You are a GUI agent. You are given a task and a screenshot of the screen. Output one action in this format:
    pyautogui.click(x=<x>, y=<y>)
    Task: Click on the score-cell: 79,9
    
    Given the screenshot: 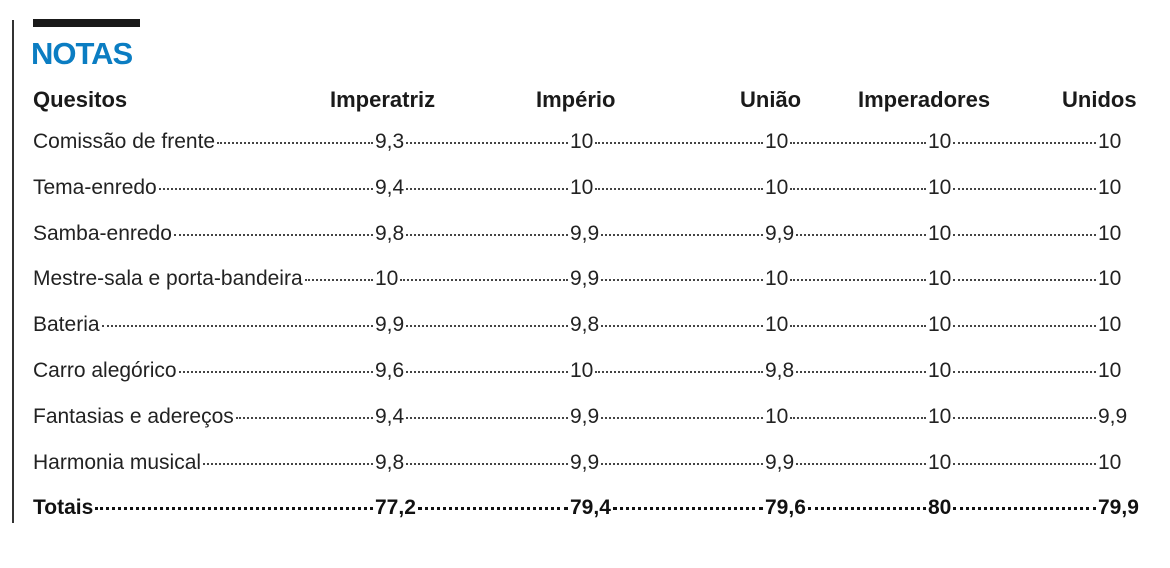 What is the action you would take?
    pyautogui.click(x=1128, y=511)
    